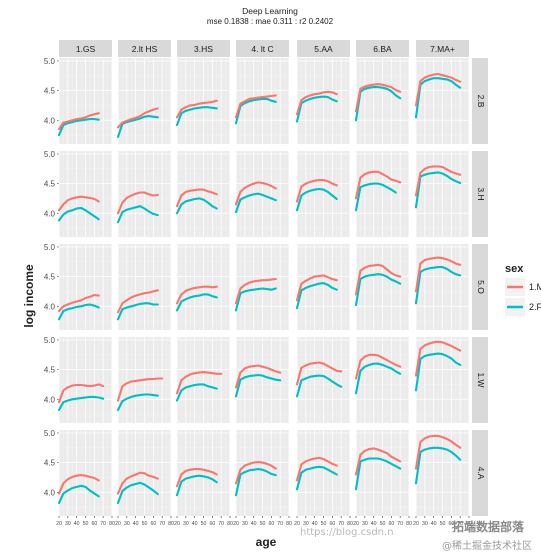 The image size is (541, 554). I want to click on y-tick-label: 4.0, so click(50, 306).